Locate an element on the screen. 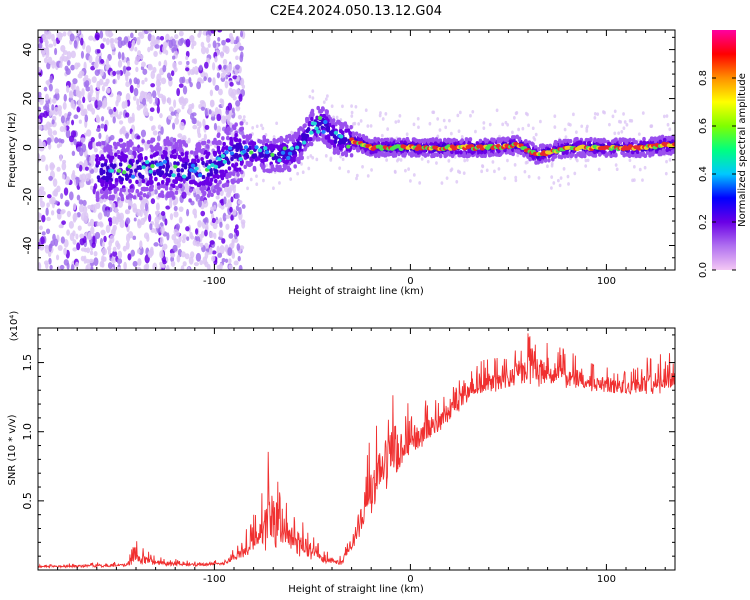 The height and width of the screenshot is (600, 750). spectrogram-y-label: Frequency (Hz) is located at coordinates (12, 150).